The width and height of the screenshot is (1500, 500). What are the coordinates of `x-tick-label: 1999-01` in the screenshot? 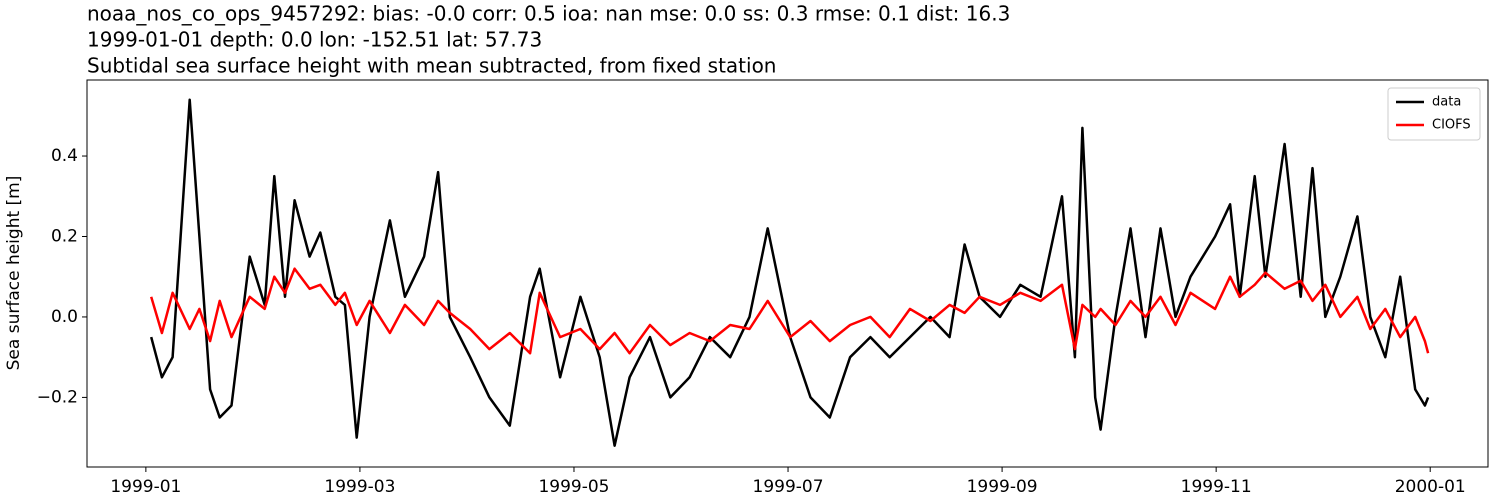 It's located at (145, 487).